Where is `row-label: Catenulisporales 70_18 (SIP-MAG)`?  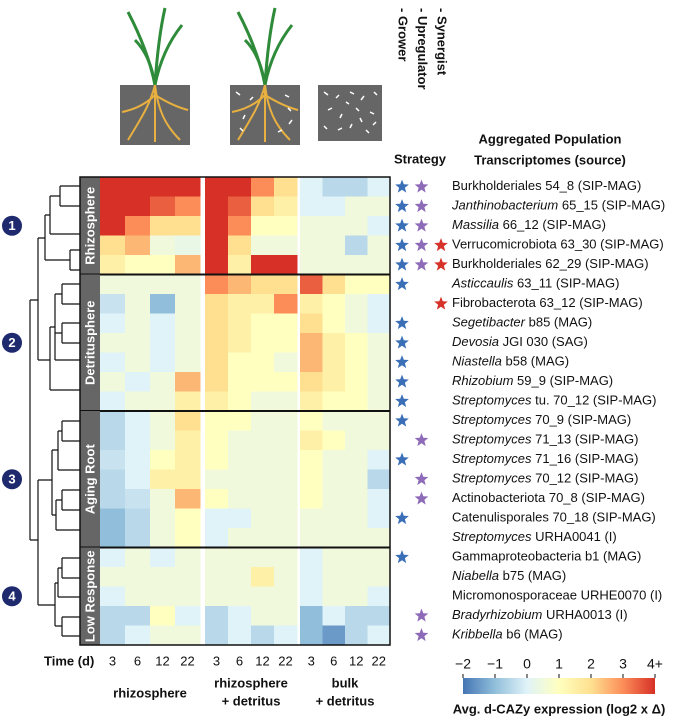 row-label: Catenulisporales 70_18 (SIP-MAG) is located at coordinates (554, 517).